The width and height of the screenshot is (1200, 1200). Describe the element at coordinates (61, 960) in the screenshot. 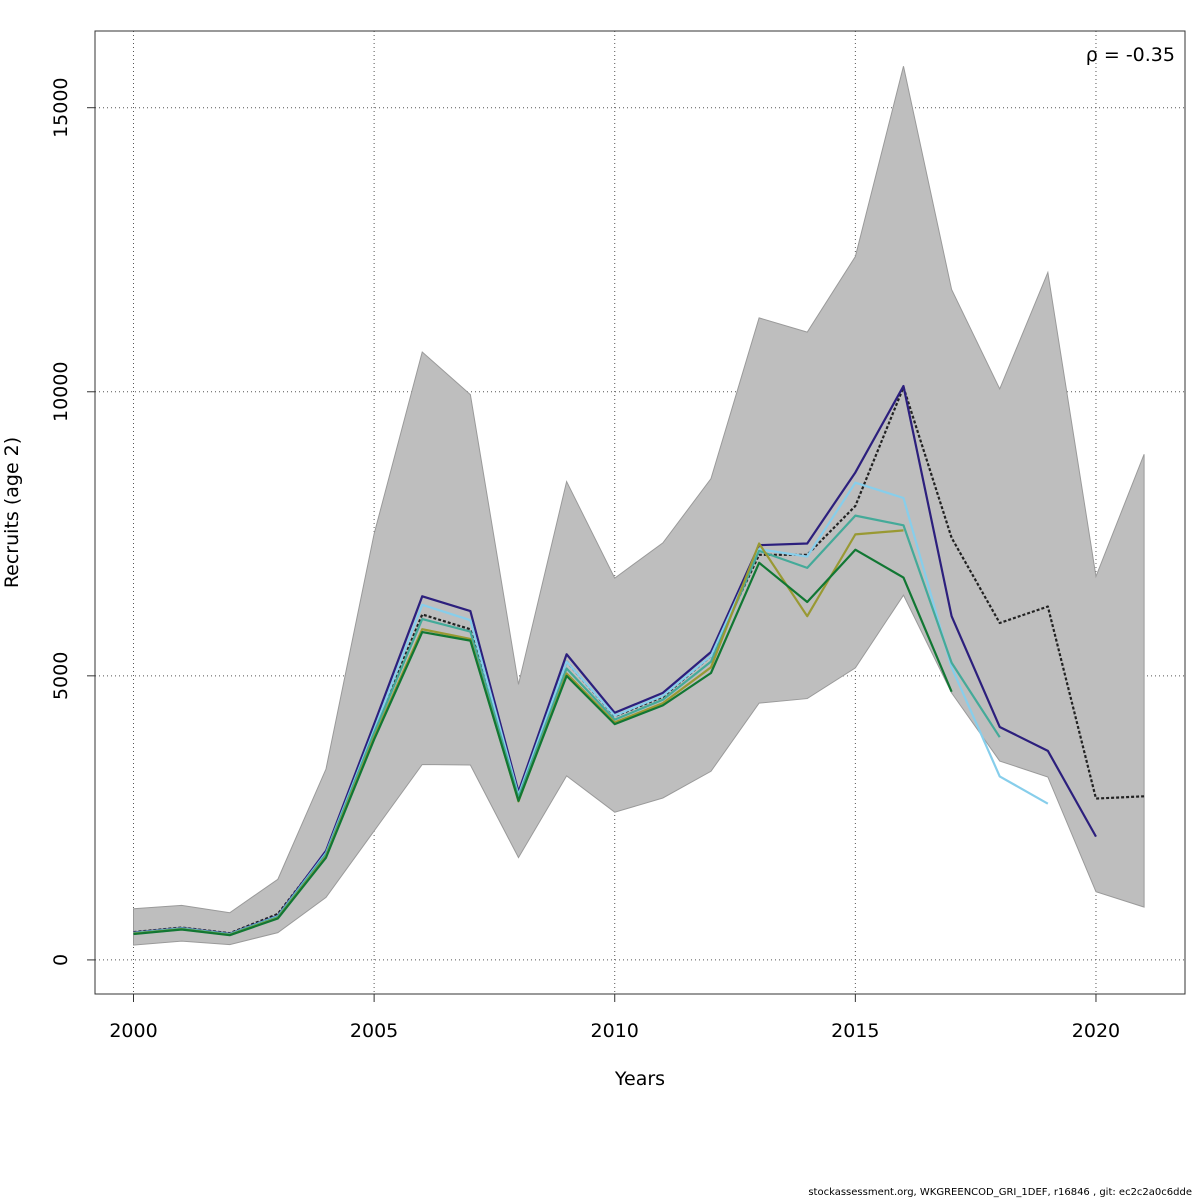

I see `y-tick-label-0: 0` at that location.